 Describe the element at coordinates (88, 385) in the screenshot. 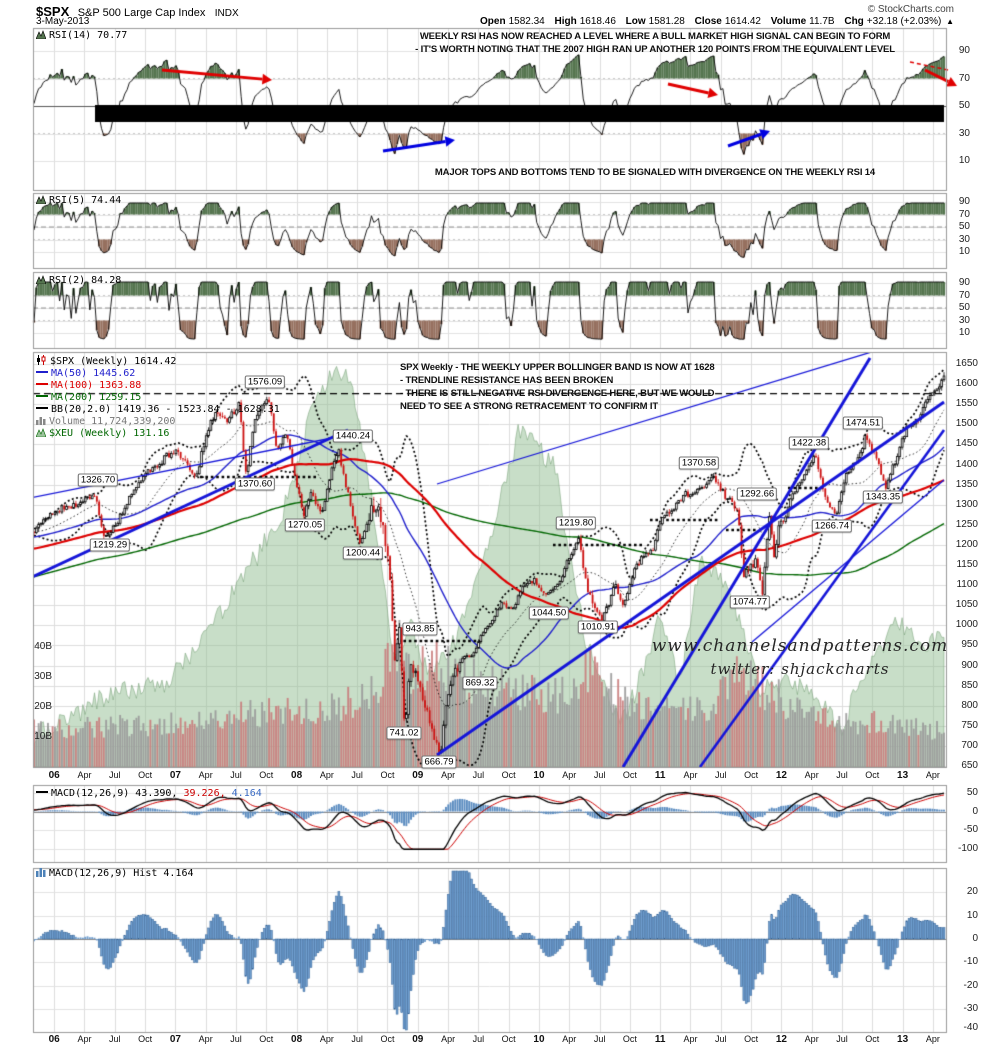

I see `legend-ma100: MA(100) 1363.88` at that location.